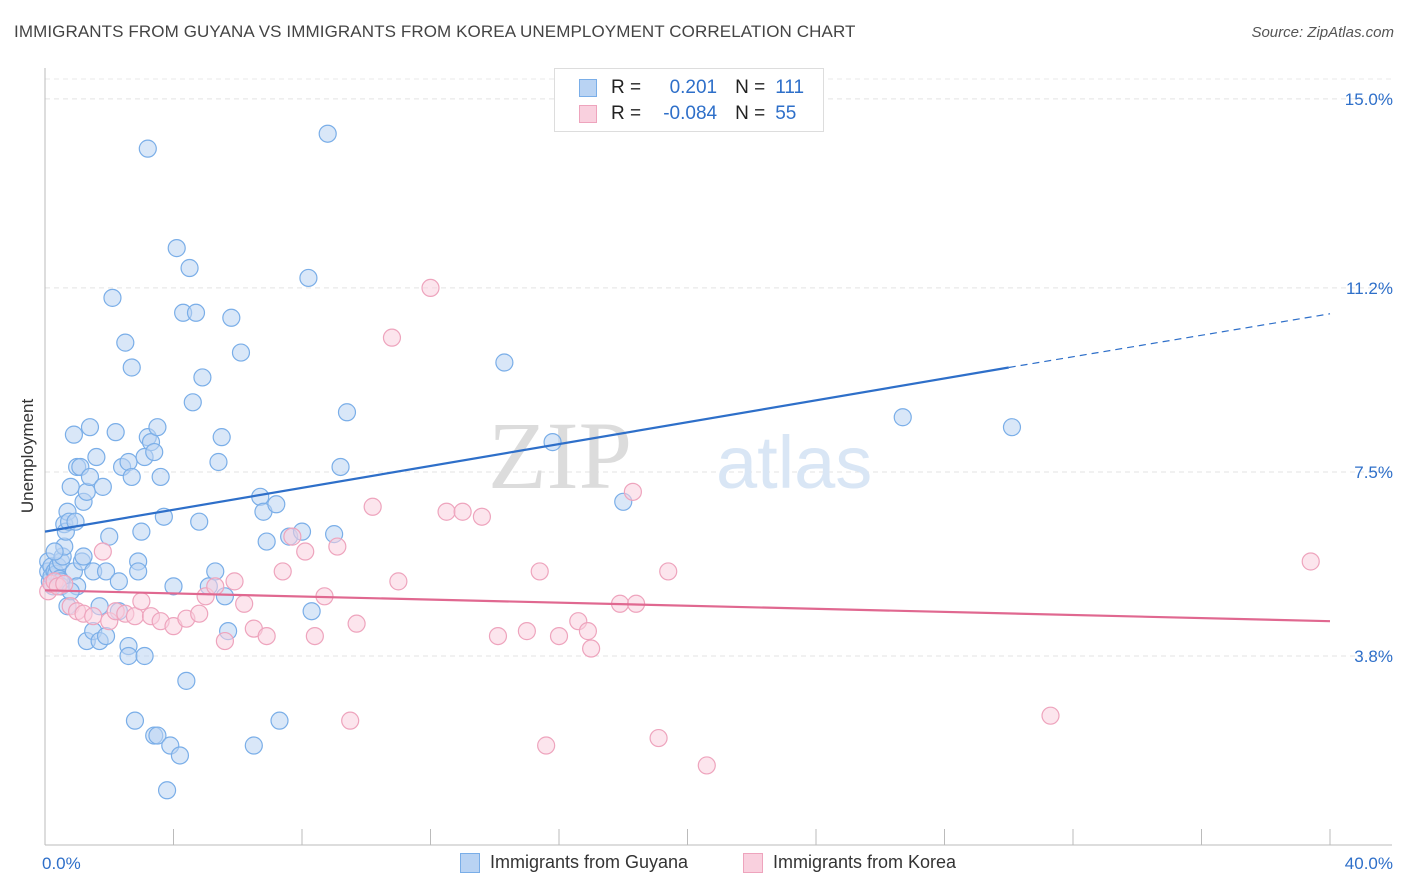 This screenshot has height=892, width=1406. What do you see at coordinates (1169, 341) in the screenshot?
I see `guyana-trend-extension` at bounding box center [1169, 341].